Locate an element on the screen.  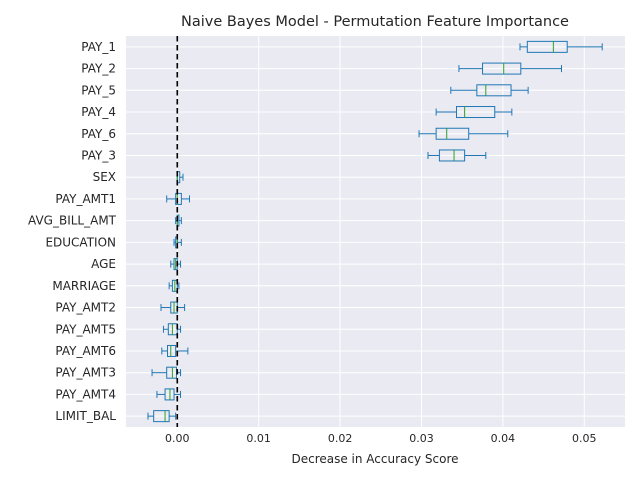
x-tick-label: 0.00 is located at coordinates (177, 438).